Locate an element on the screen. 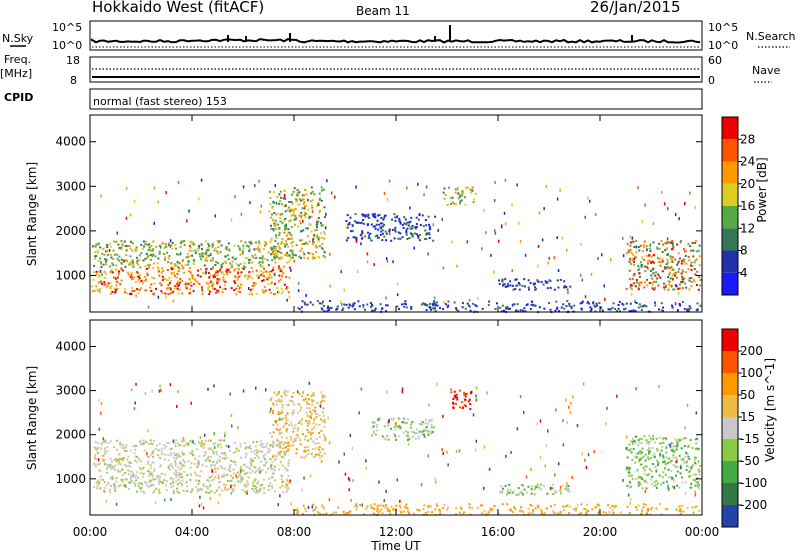  colorbar-tick-label: 8 is located at coordinates (744, 251).